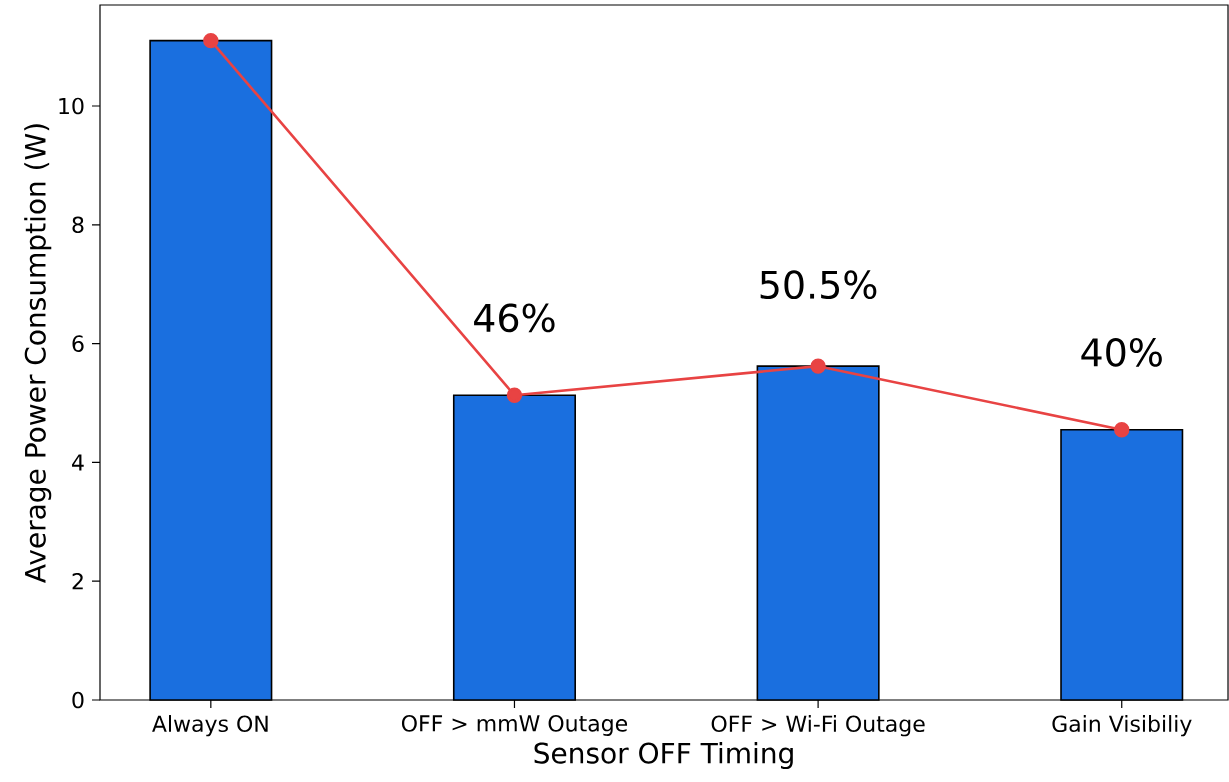  I want to click on y-tick-label: 8, so click(78, 225).